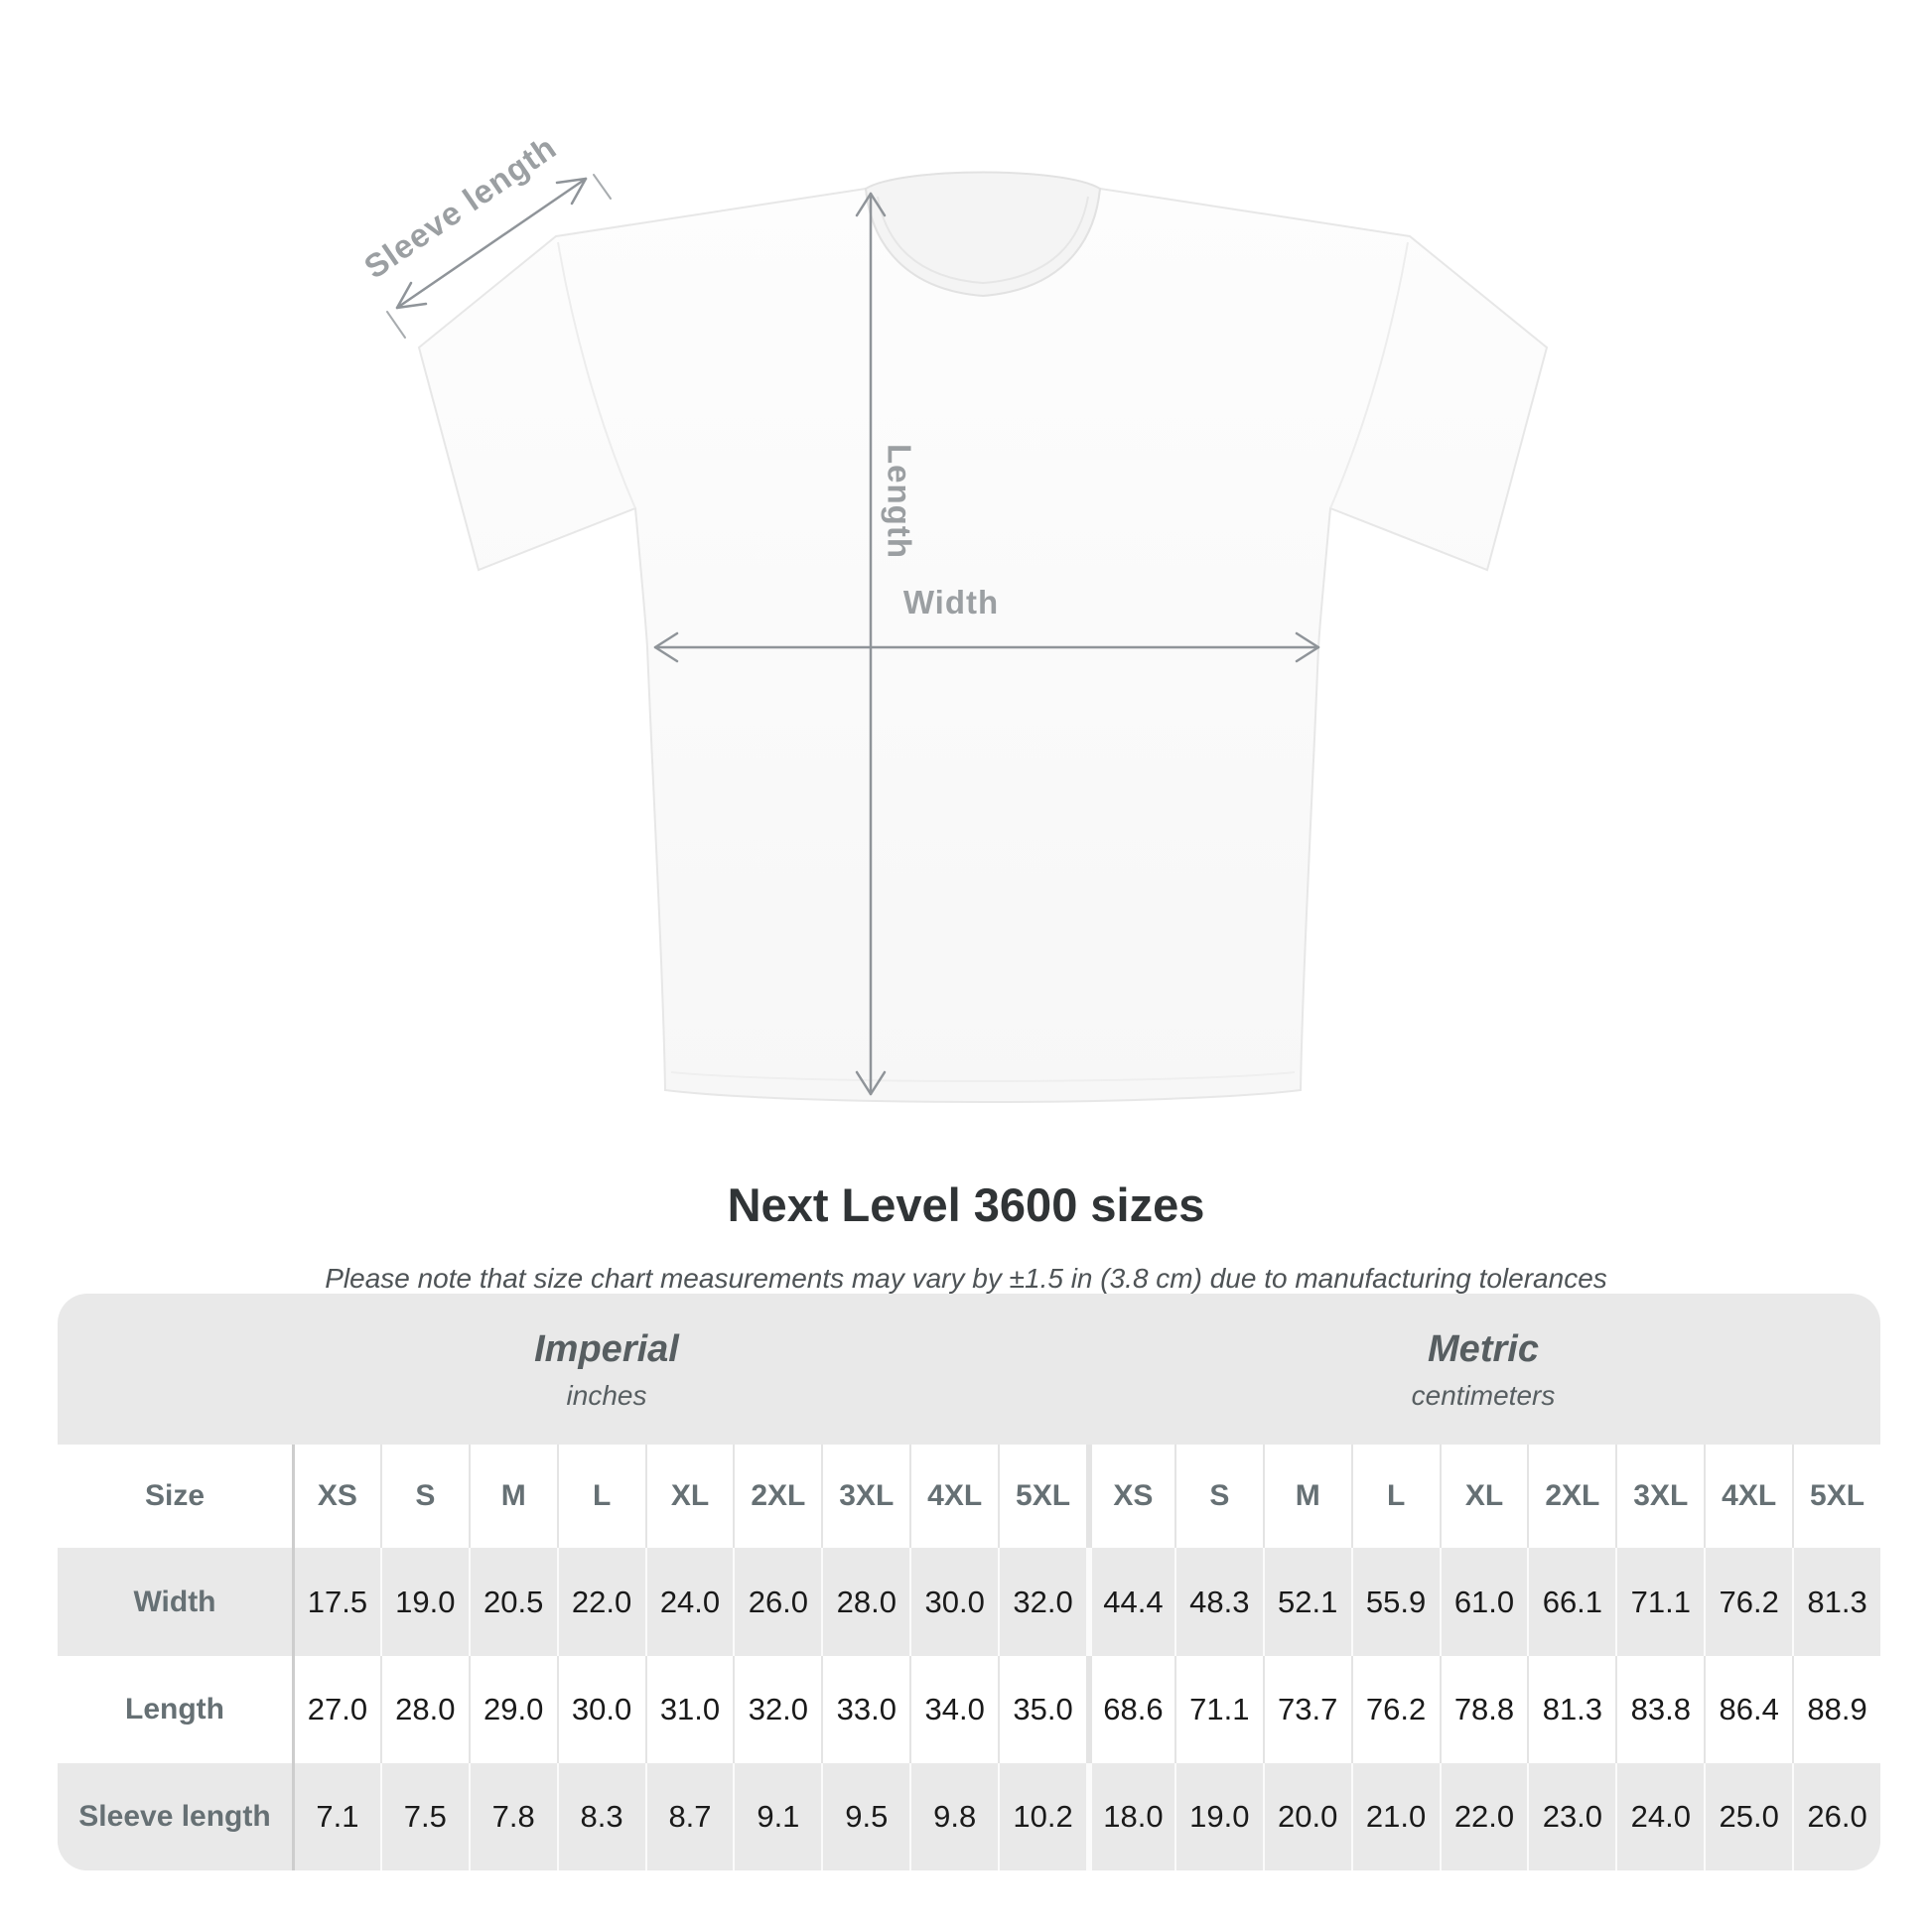  I want to click on measurement-value-cell: 8.7, so click(689, 1817).